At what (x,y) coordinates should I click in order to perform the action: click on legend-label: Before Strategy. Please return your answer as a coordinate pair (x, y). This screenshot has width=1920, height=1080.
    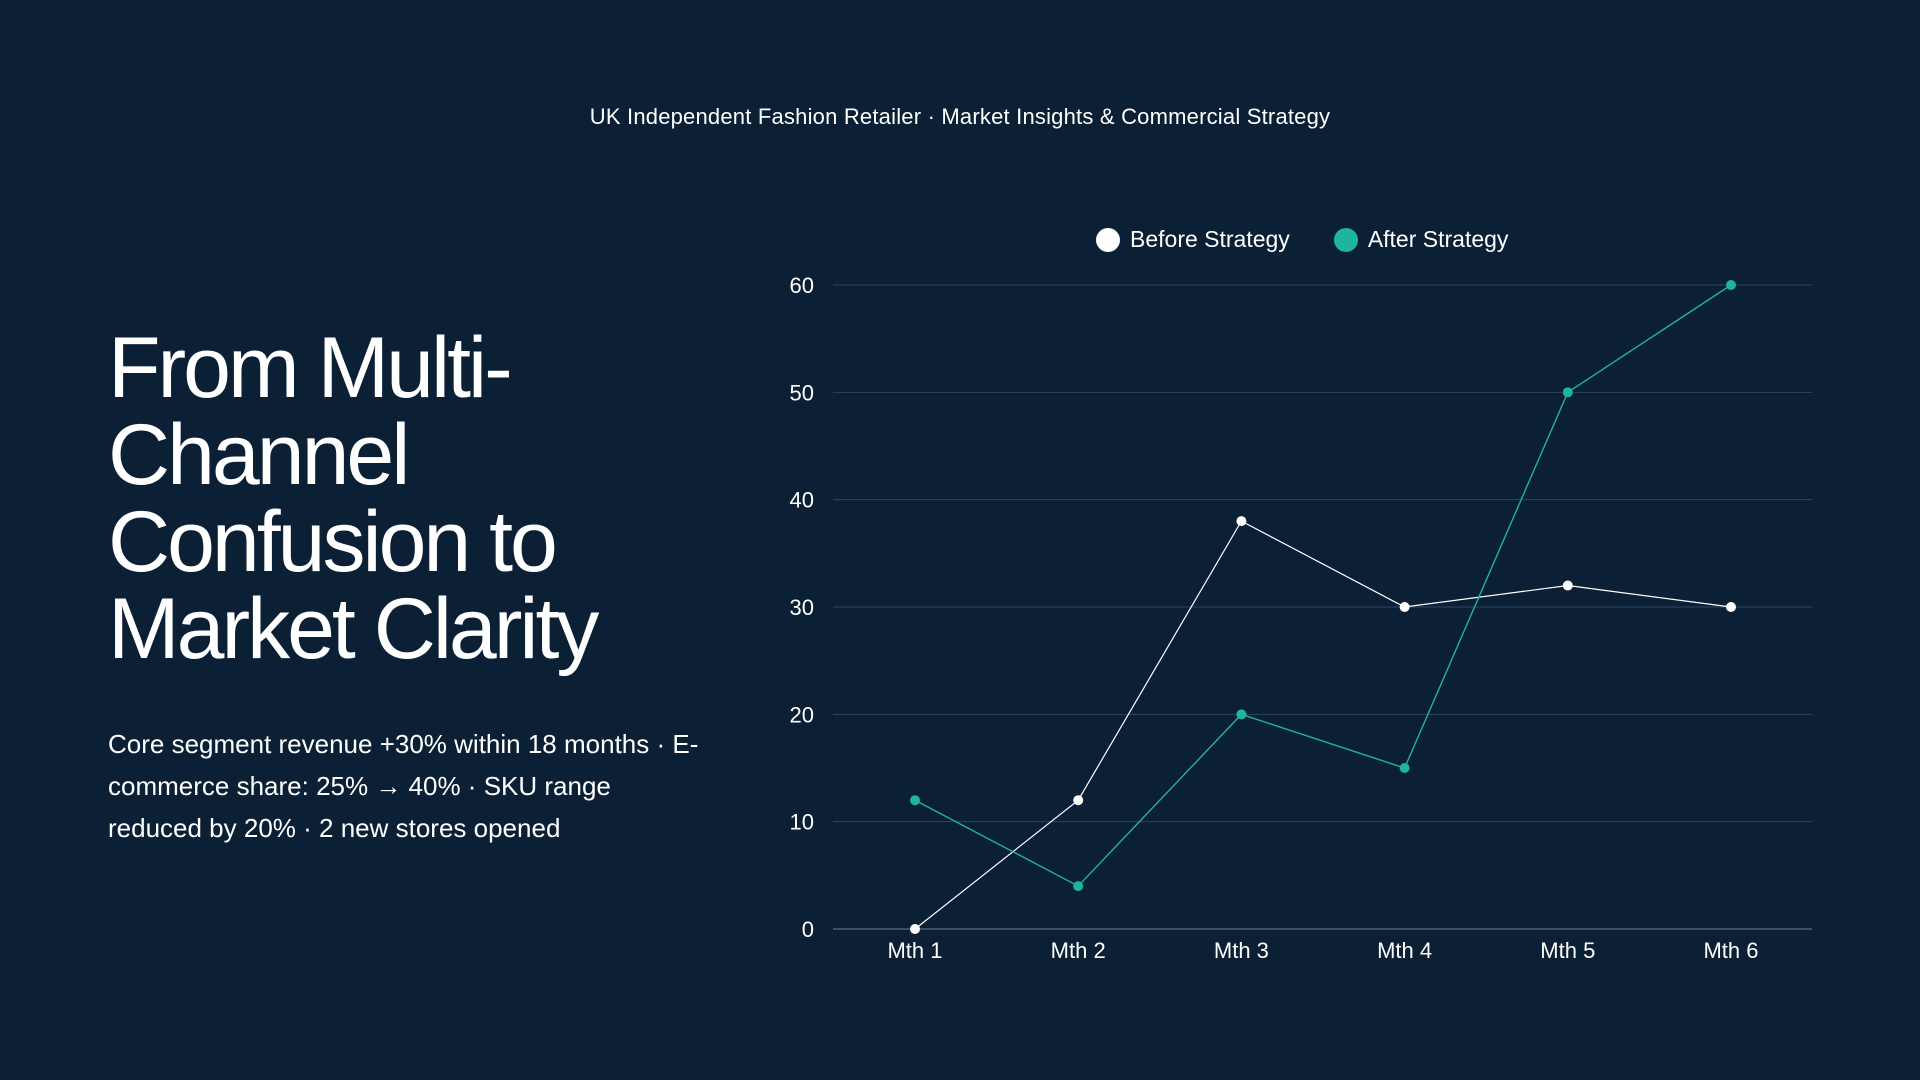
    Looking at the image, I should click on (1210, 239).